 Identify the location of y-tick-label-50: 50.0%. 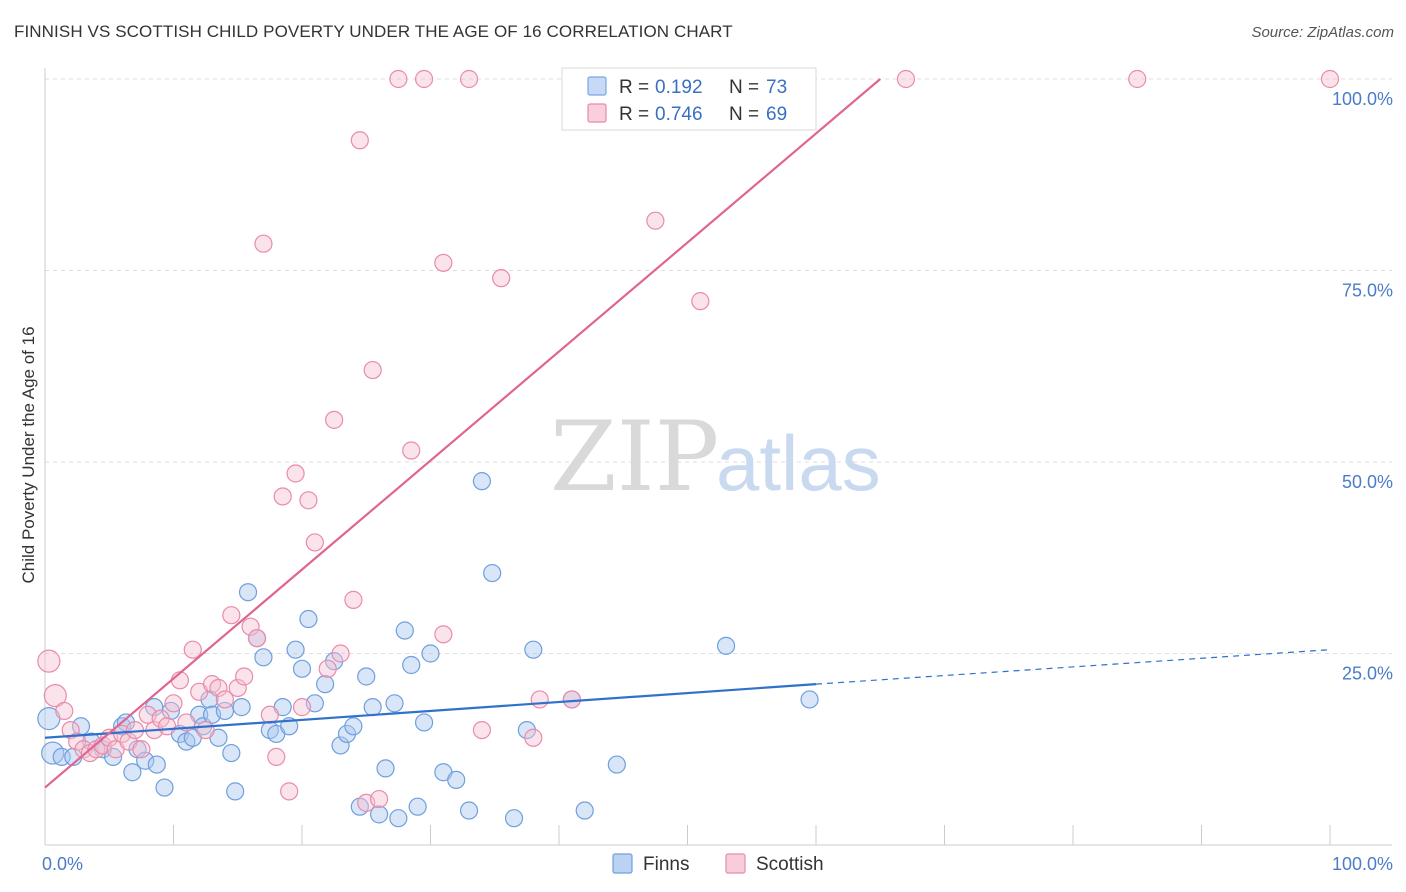
(1367, 482).